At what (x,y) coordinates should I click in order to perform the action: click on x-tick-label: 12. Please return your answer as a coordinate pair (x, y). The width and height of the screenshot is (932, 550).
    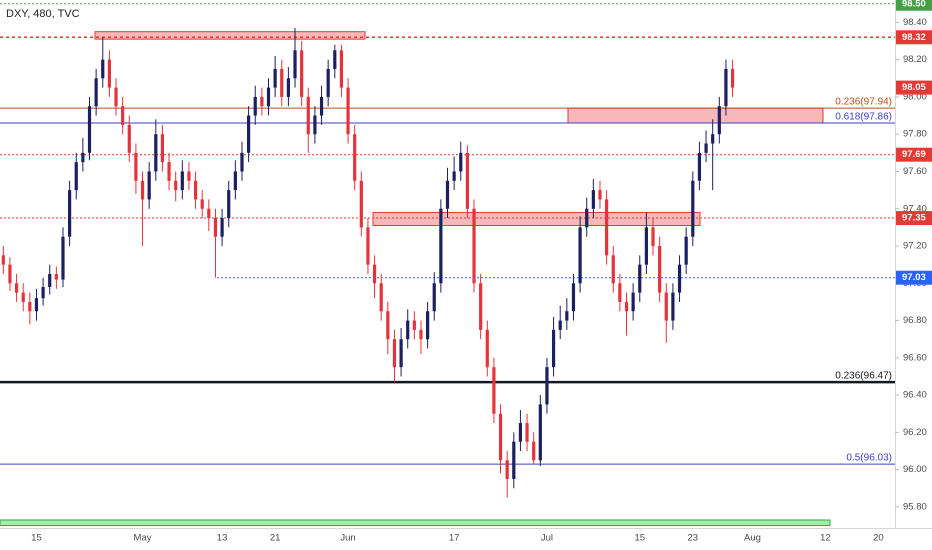
    Looking at the image, I should click on (825, 538).